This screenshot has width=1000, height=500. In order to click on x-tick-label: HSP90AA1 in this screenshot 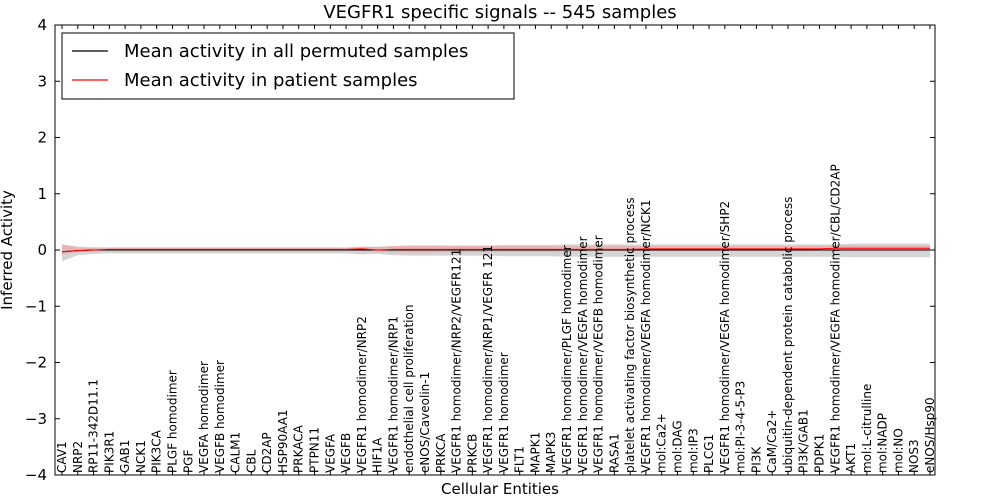, I will do `click(283, 441)`.